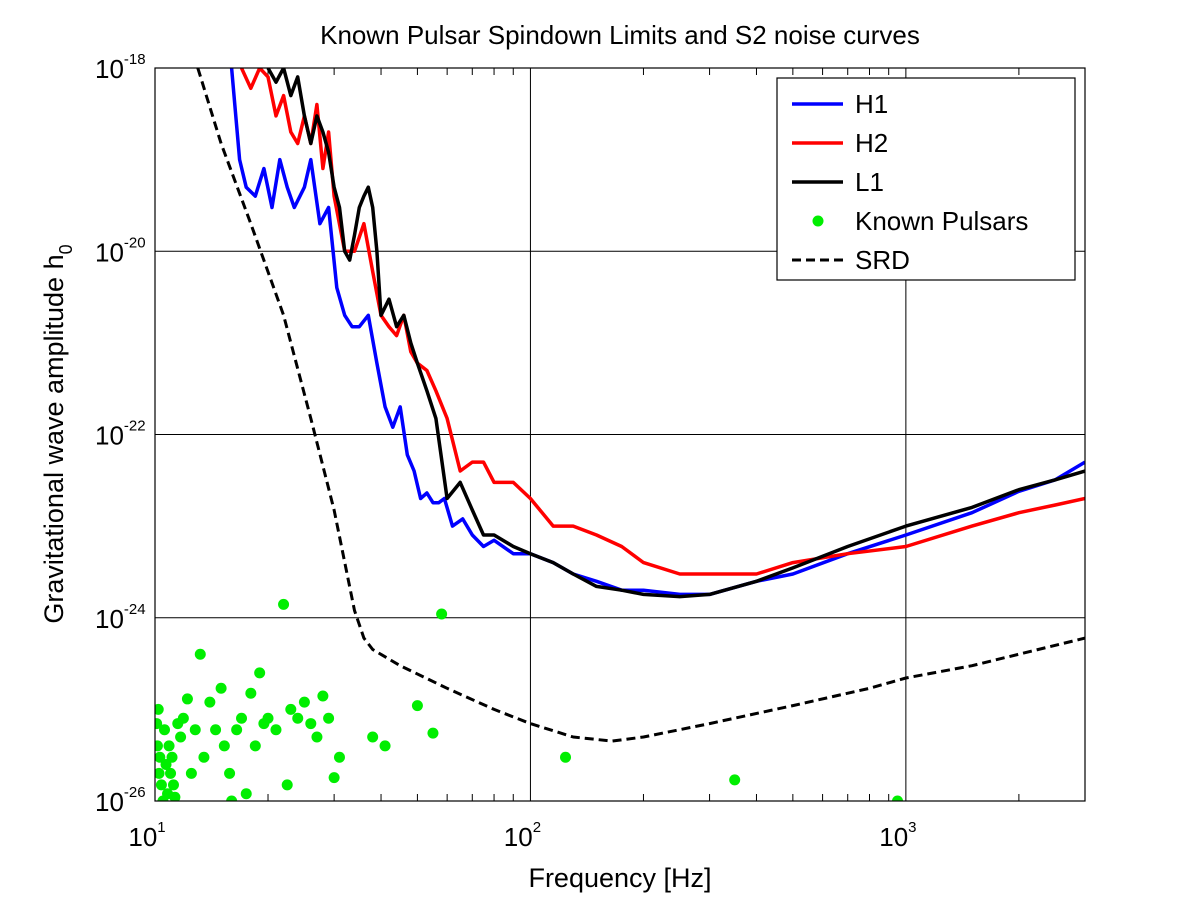  I want to click on y-axis-label: Gravitational wave amplitude h0, so click(57, 433).